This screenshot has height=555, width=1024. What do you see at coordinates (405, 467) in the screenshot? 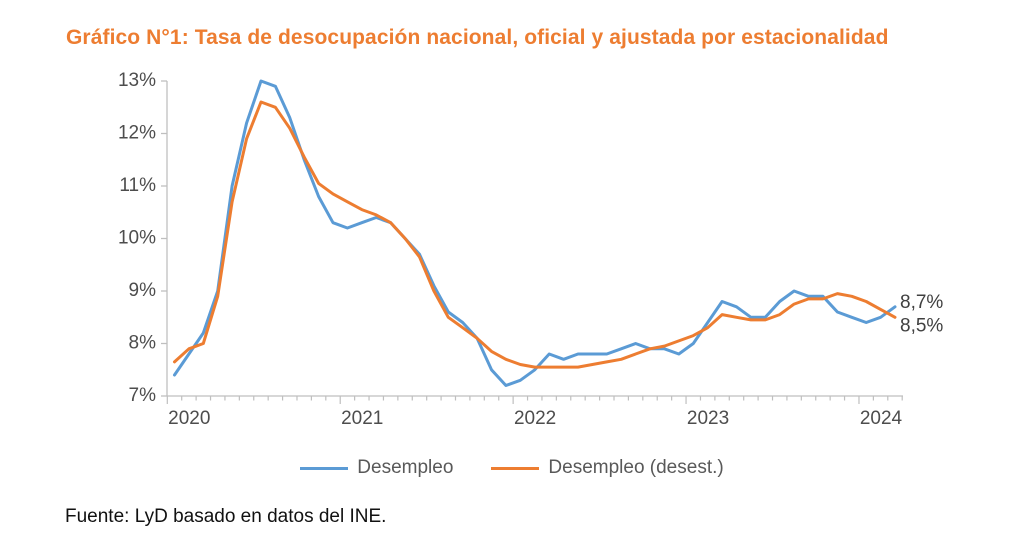
I see `legend-label-desempleo: Desempleo` at bounding box center [405, 467].